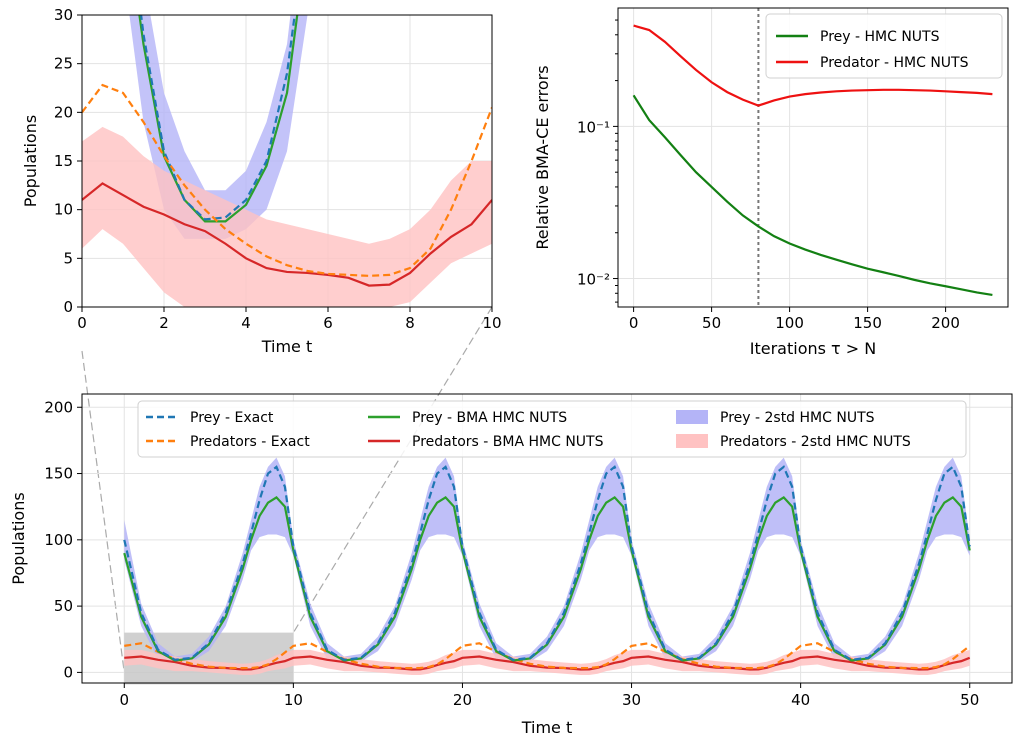 The image size is (1016, 749). I want to click on full-x-tick-label: 30, so click(631, 700).